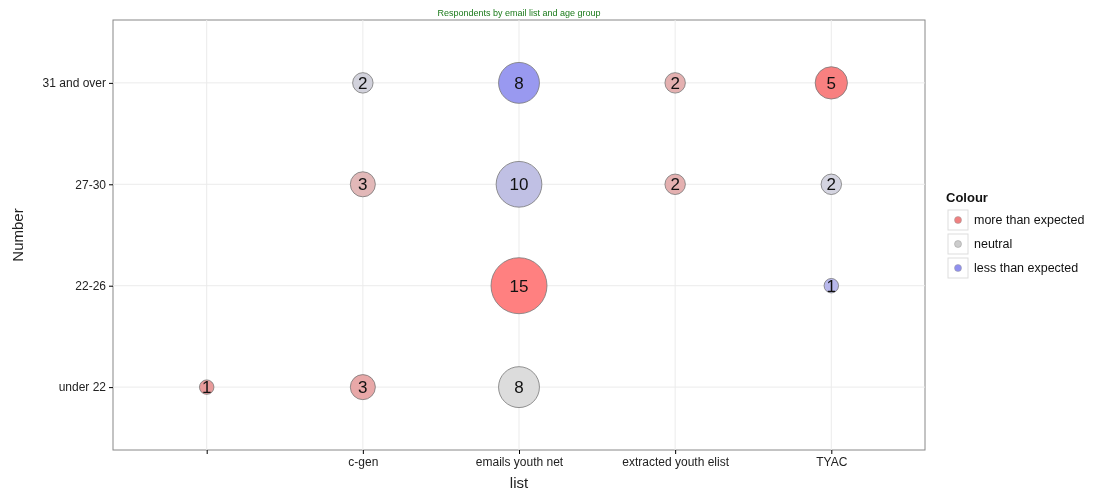 The height and width of the screenshot is (492, 1103). I want to click on y-tick-label: 31 and over, so click(74, 83).